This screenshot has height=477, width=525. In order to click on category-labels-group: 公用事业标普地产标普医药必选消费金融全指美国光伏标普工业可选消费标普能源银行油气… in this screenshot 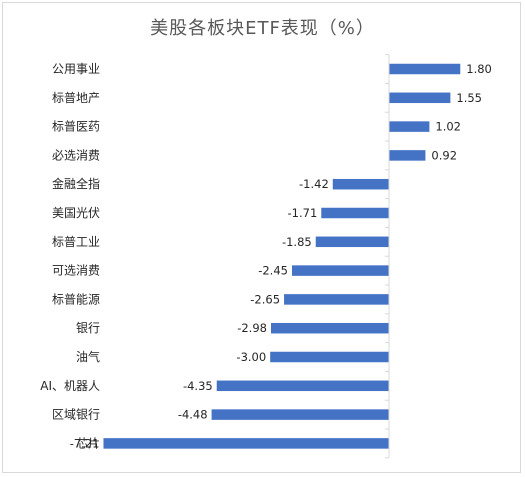, I will do `click(70, 256)`.